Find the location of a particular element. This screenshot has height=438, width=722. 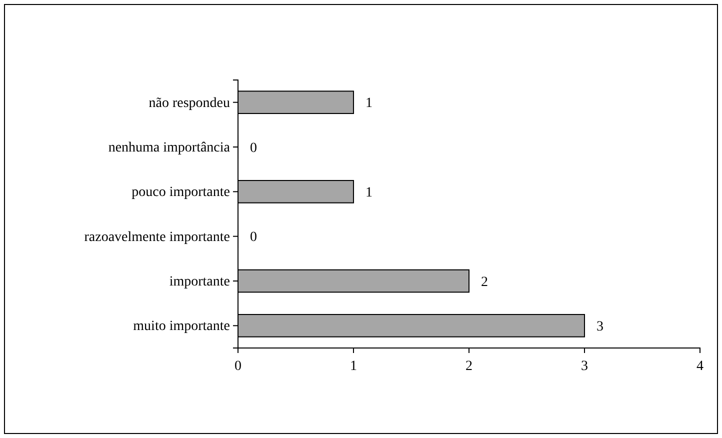

x-tick-label: 1 is located at coordinates (353, 366).